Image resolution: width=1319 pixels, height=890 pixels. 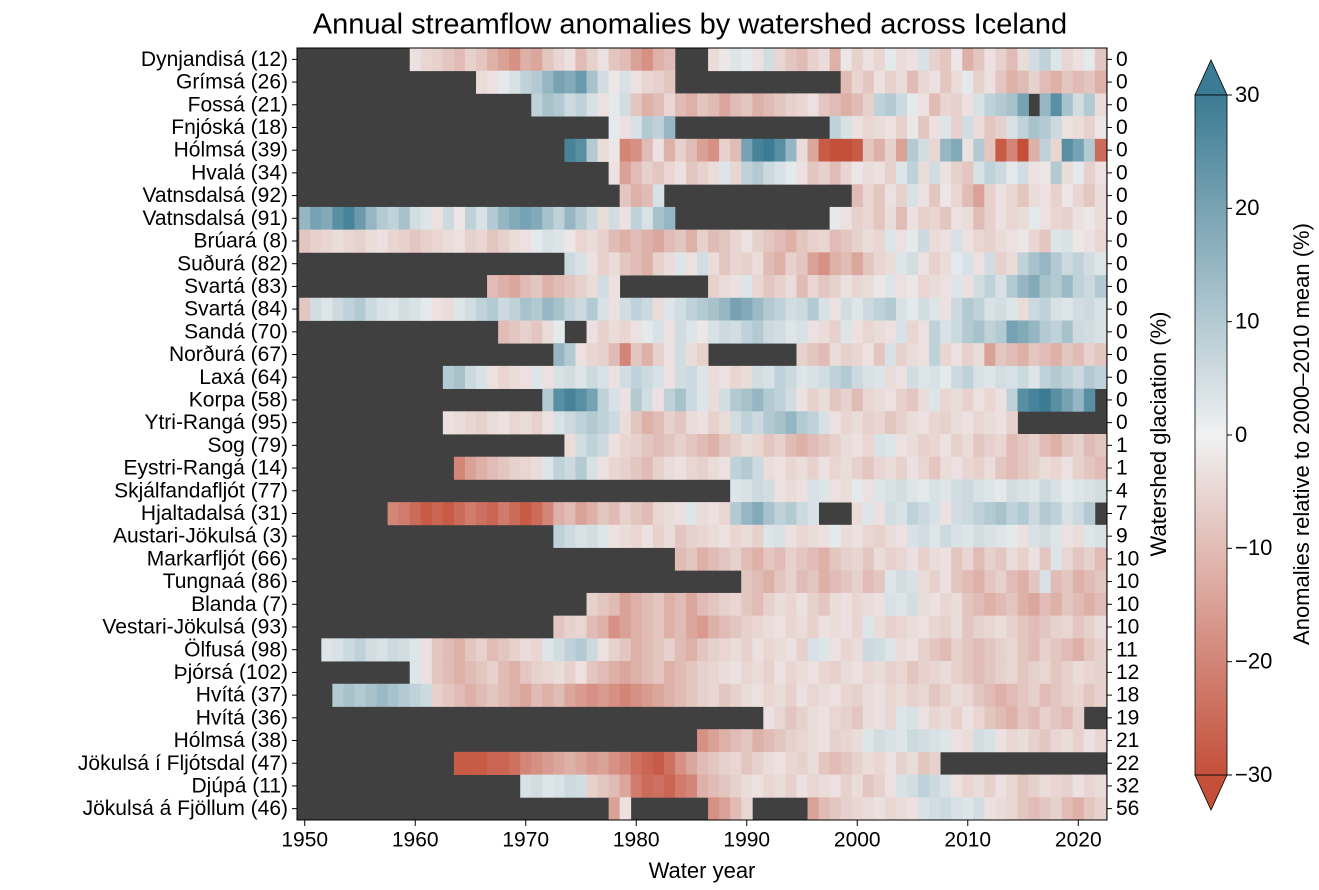 I want to click on y-tick-label: Vestari-Jökulsá (93), so click(x=195, y=627).